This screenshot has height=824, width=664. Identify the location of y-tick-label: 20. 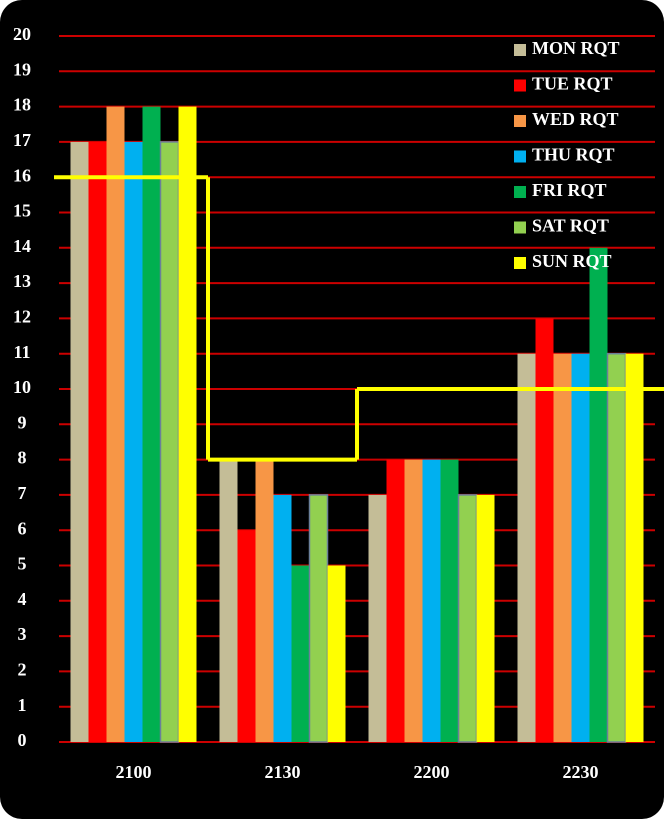
(22, 34).